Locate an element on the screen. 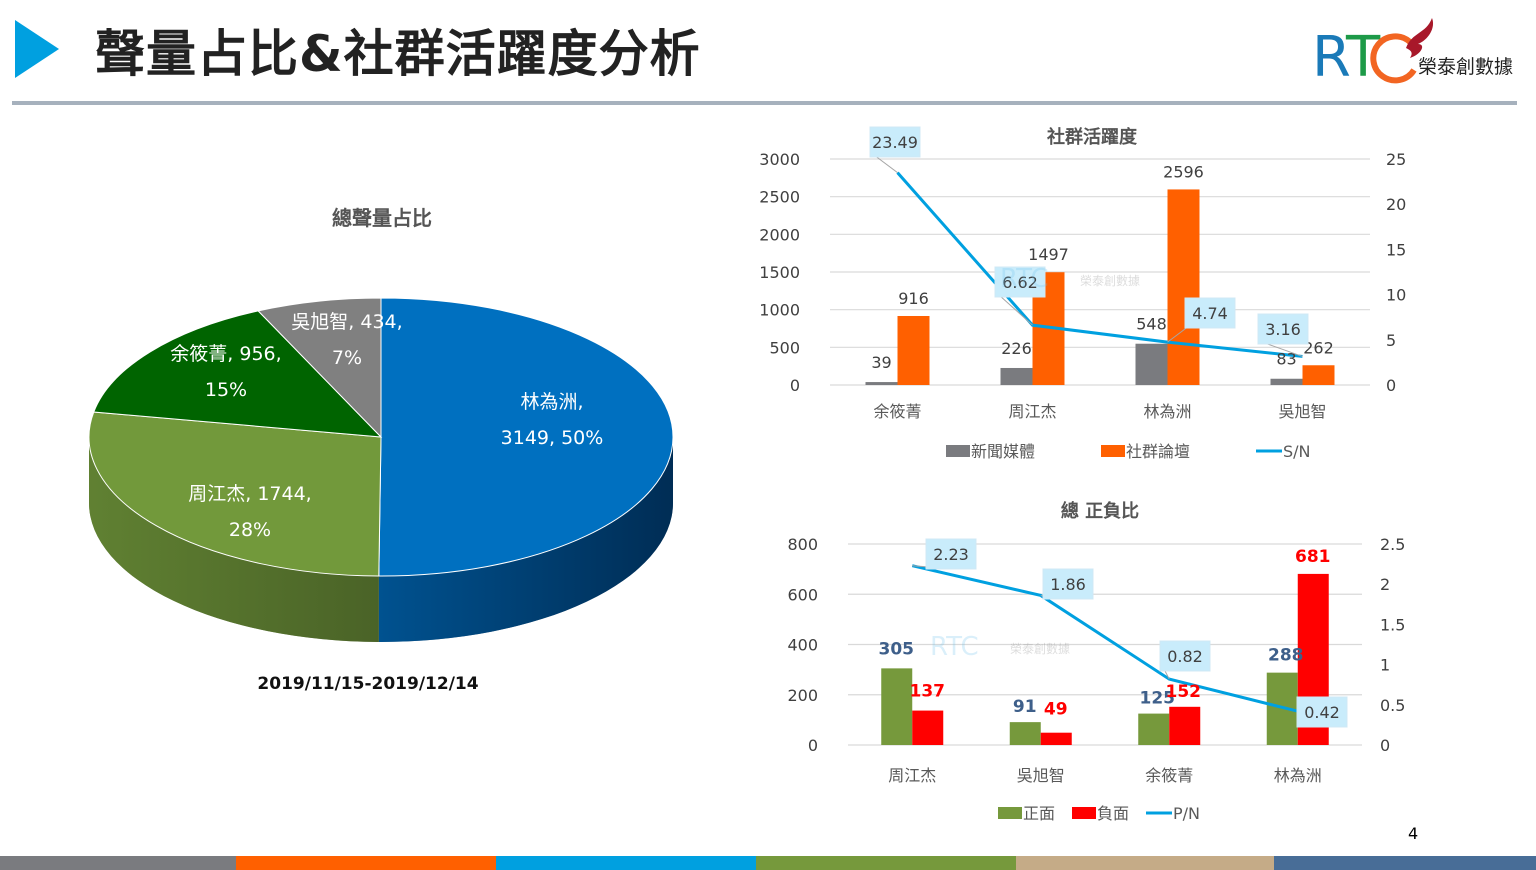 The width and height of the screenshot is (1536, 870). ratio-value-label: 1.86 is located at coordinates (1068, 584).